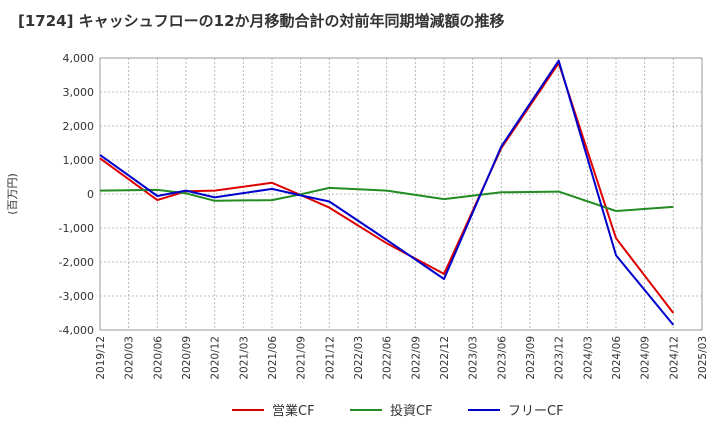 The height and width of the screenshot is (440, 720). I want to click on chart-title: [1724] キャッシュフローの12か月移動合計の対前年同期増減額の推移, so click(261, 21).